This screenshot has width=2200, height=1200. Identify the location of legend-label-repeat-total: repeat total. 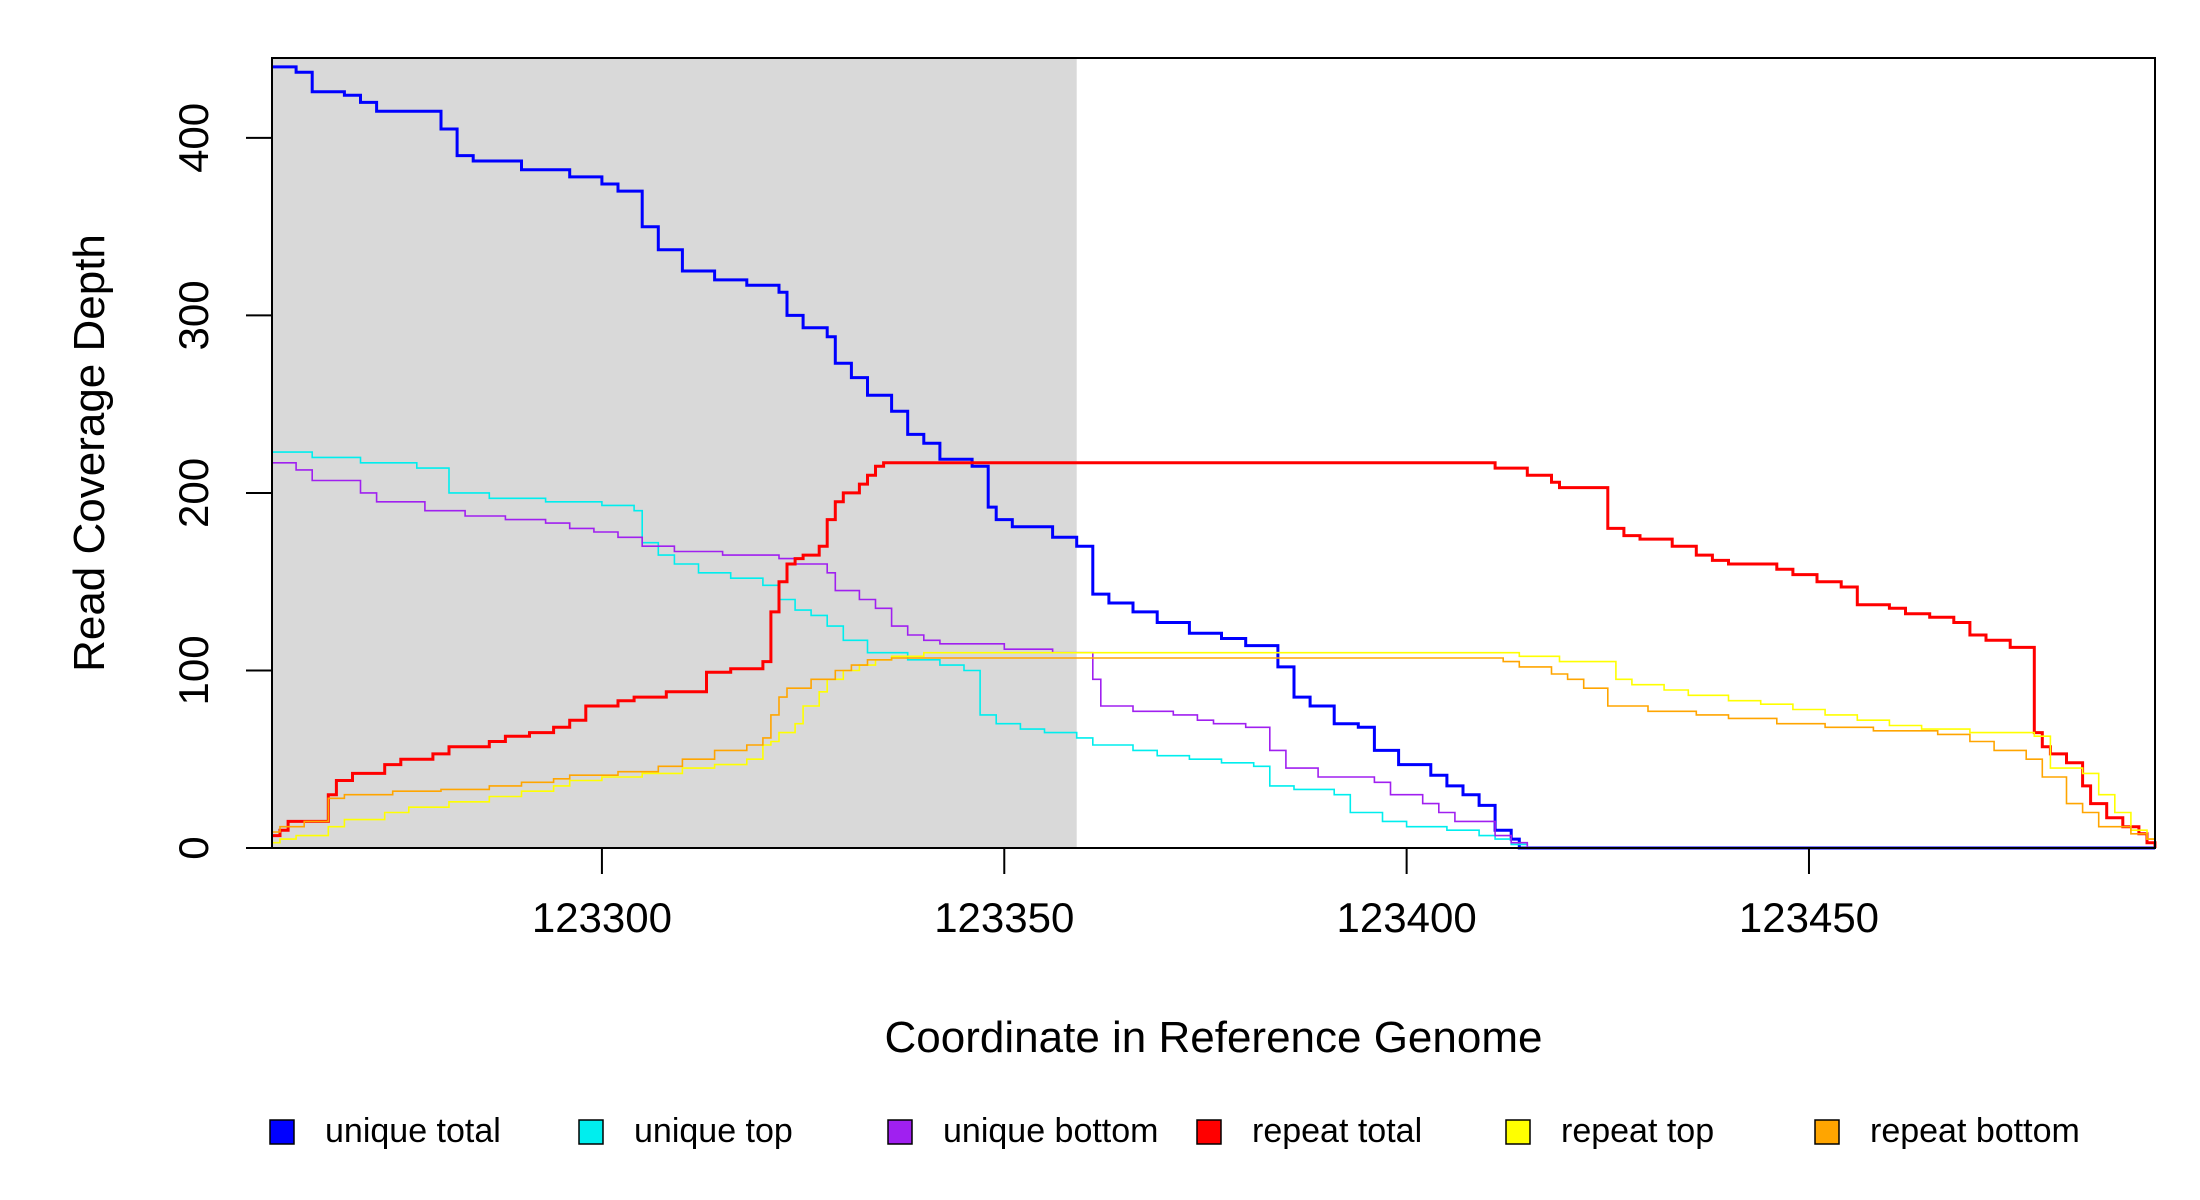
(1337, 1131).